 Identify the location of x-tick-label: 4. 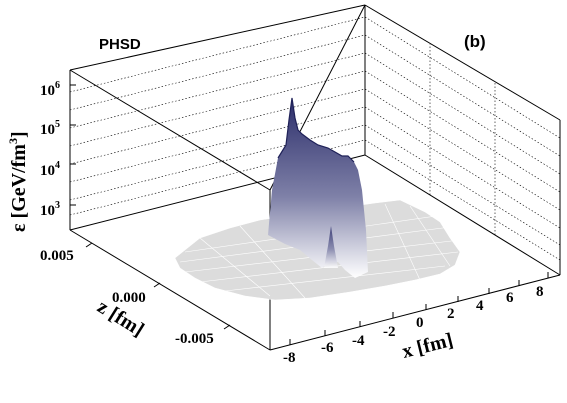
(480, 306).